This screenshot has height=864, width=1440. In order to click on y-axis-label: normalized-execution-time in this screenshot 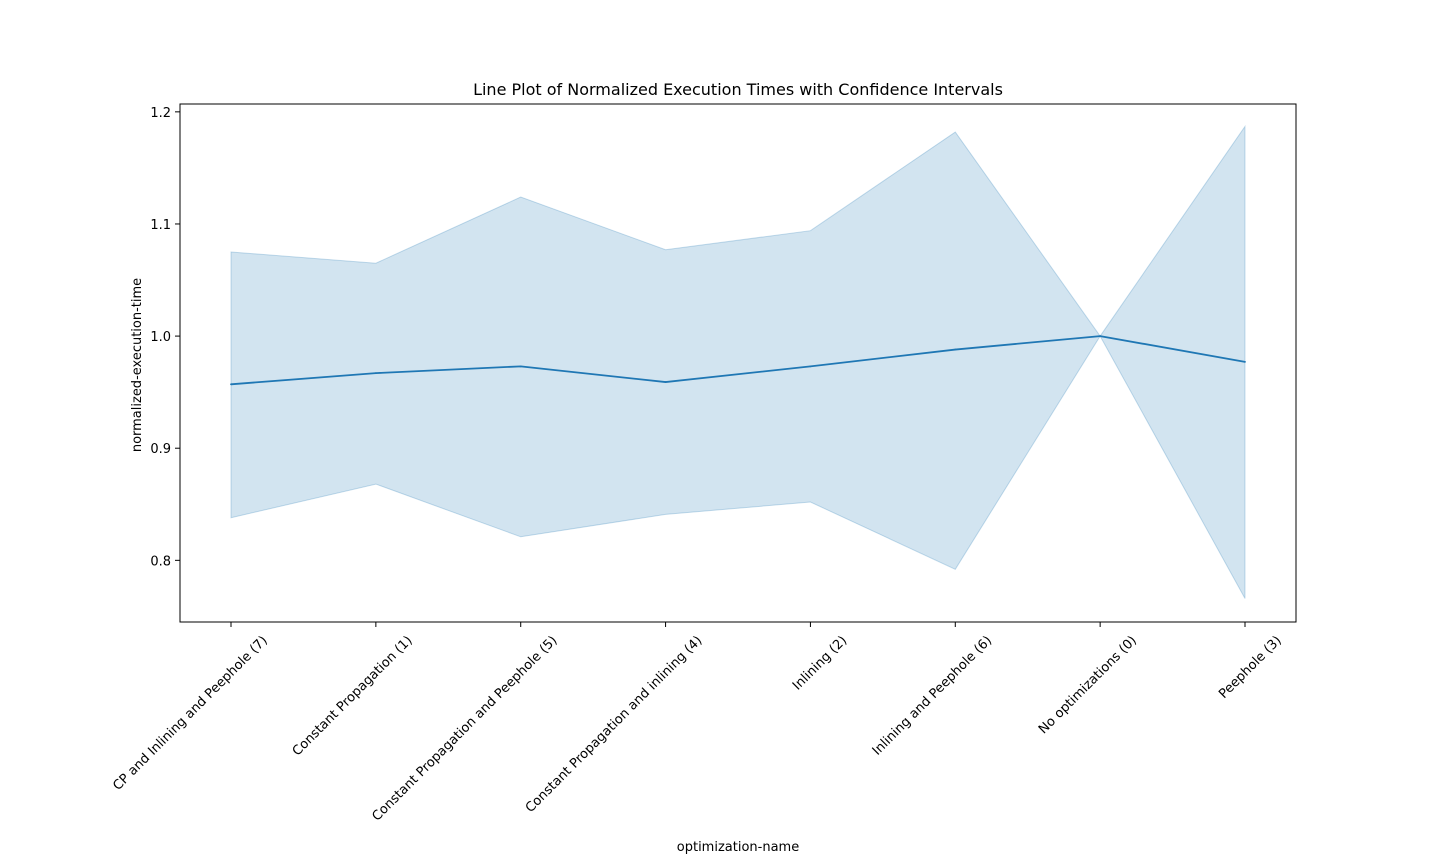, I will do `click(137, 365)`.